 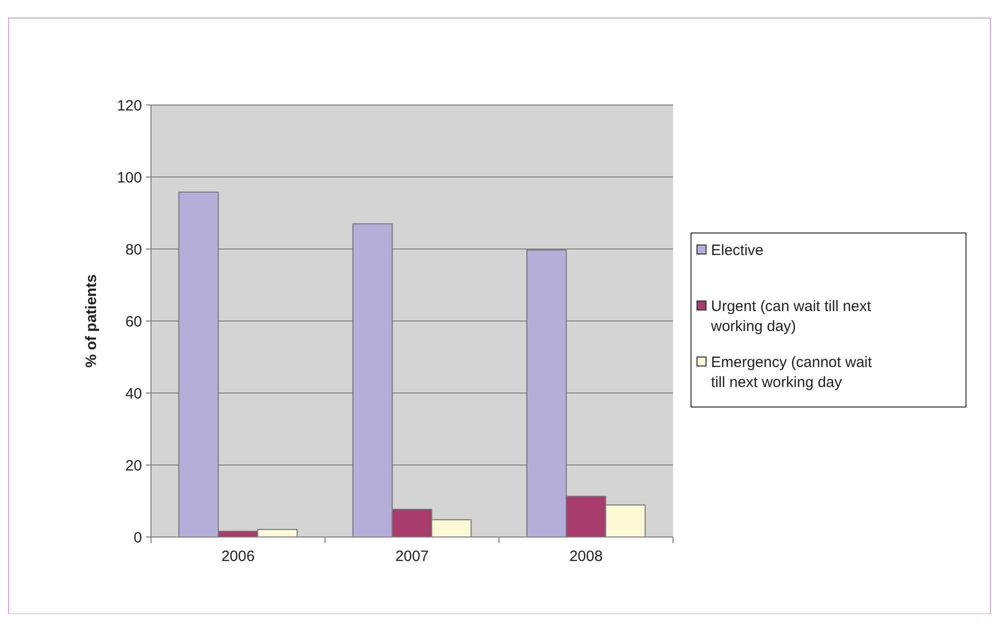 I want to click on y-tick-label: 60, so click(x=133, y=321).